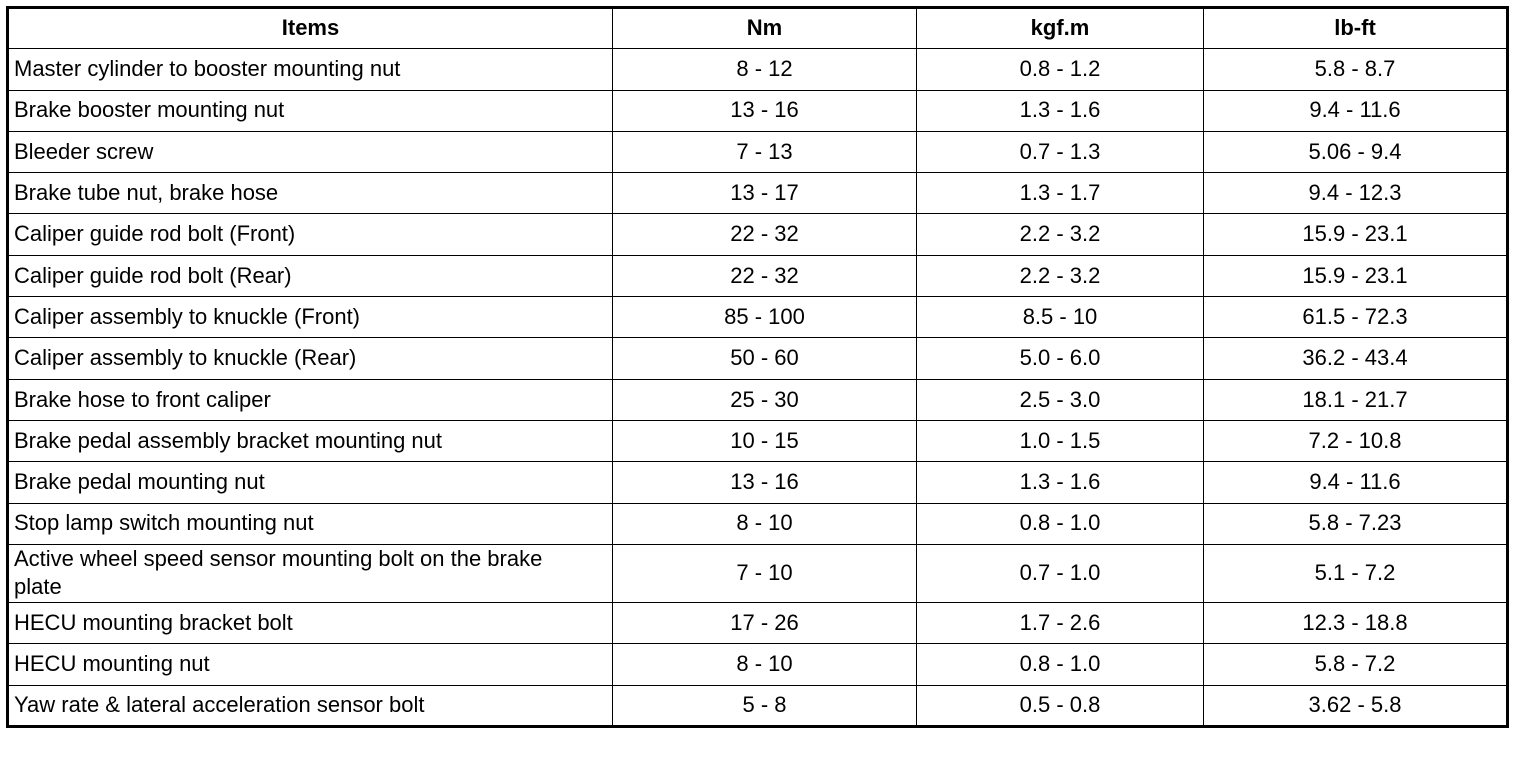  What do you see at coordinates (1060, 193) in the screenshot?
I see `value-cell: 1.3 - 1.7` at bounding box center [1060, 193].